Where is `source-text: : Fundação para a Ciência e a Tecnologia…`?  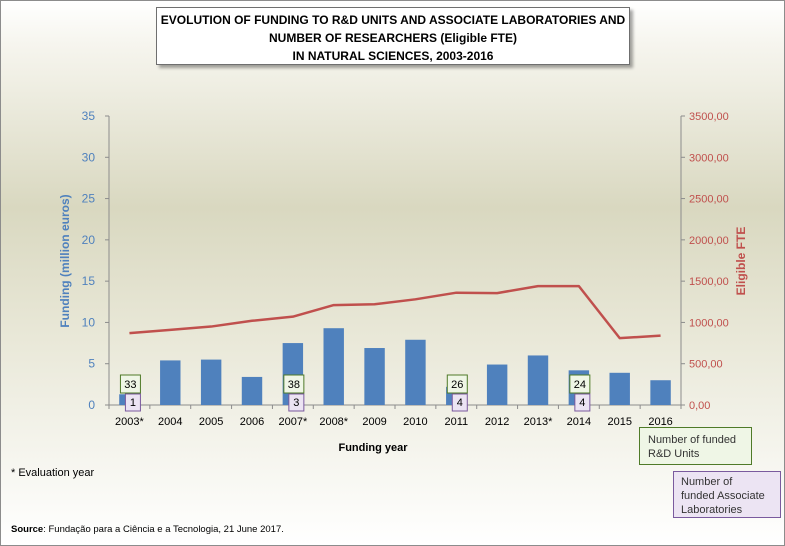
source-text: : Fundação para a Ciência e a Tecnologia… is located at coordinates (163, 529).